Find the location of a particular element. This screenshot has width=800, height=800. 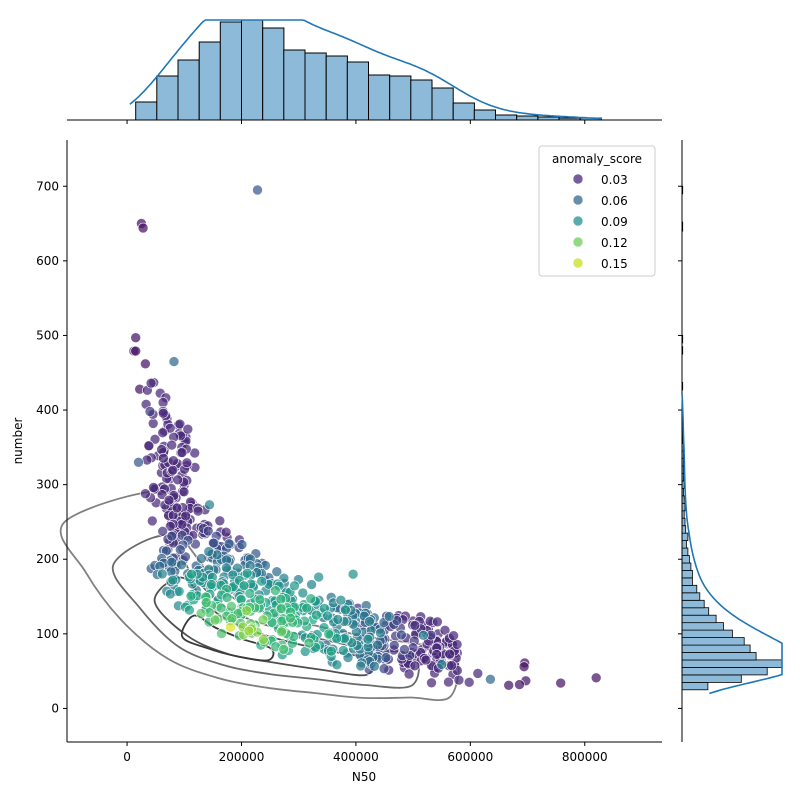

legend-entries: 0.03 0.06 0.09 0.12 0.15 is located at coordinates (600, 222).